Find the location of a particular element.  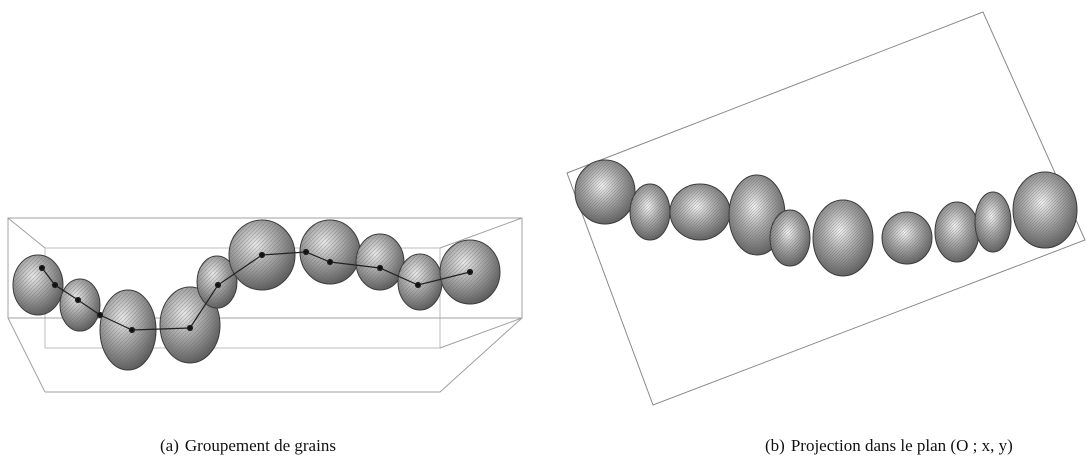

caption-a-tag: (a) is located at coordinates (169, 445).